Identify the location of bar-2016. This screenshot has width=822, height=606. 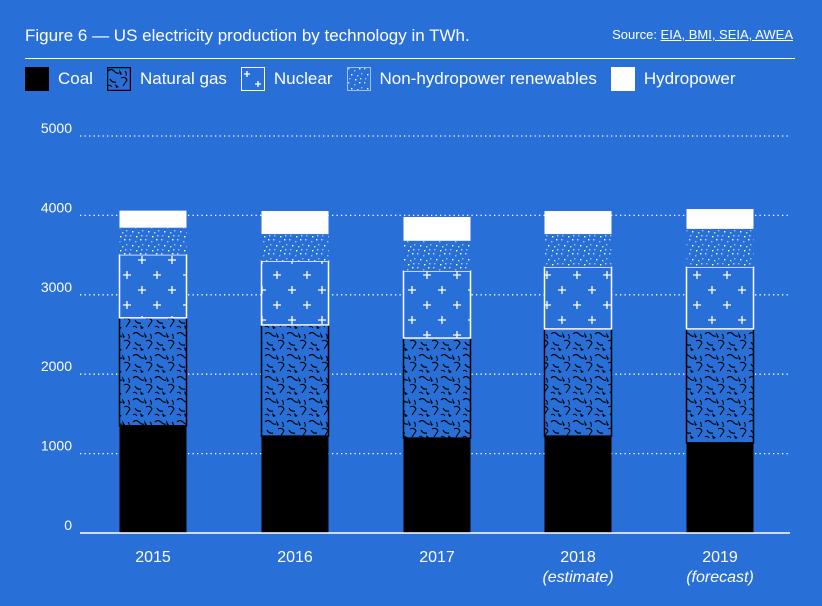
(295, 372).